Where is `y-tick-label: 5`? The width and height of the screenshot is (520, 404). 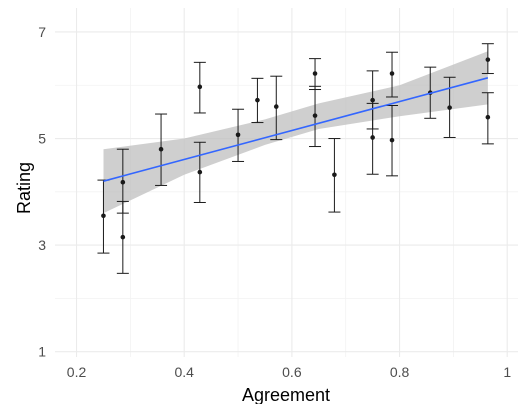
y-tick-label: 5 is located at coordinates (42, 139).